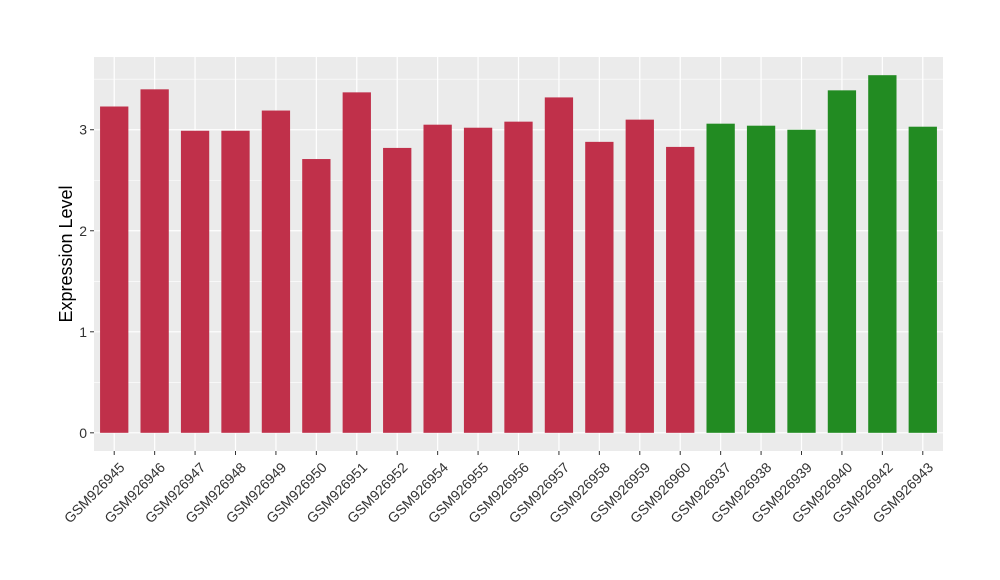  What do you see at coordinates (86, 281) in the screenshot?
I see `y-axis-ticks: 0 1 2 3` at bounding box center [86, 281].